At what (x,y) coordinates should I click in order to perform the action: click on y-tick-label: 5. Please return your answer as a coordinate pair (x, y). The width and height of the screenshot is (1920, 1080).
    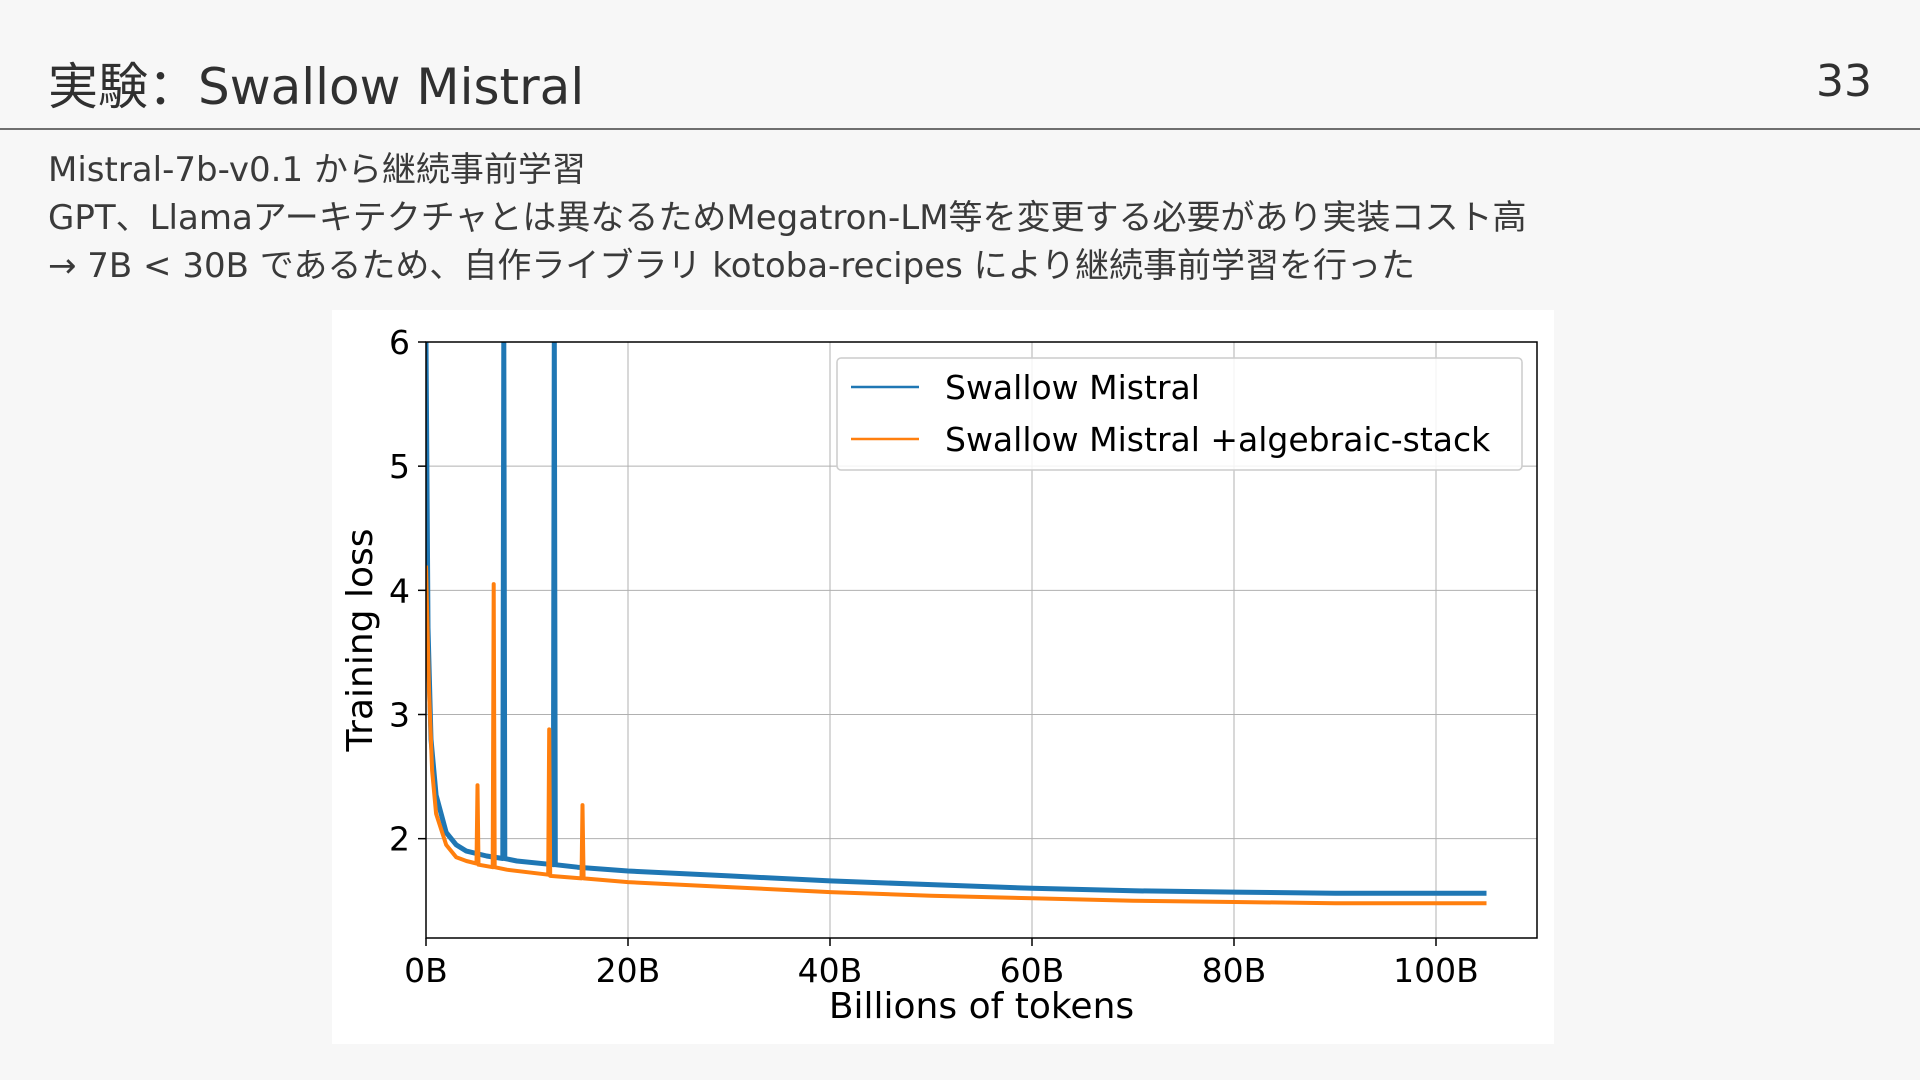
    Looking at the image, I should click on (399, 466).